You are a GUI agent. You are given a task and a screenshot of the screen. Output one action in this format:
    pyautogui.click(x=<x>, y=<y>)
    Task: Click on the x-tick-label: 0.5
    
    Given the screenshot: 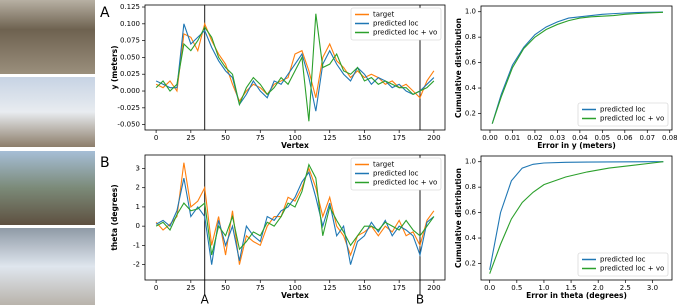 What is the action you would take?
    pyautogui.click(x=516, y=288)
    